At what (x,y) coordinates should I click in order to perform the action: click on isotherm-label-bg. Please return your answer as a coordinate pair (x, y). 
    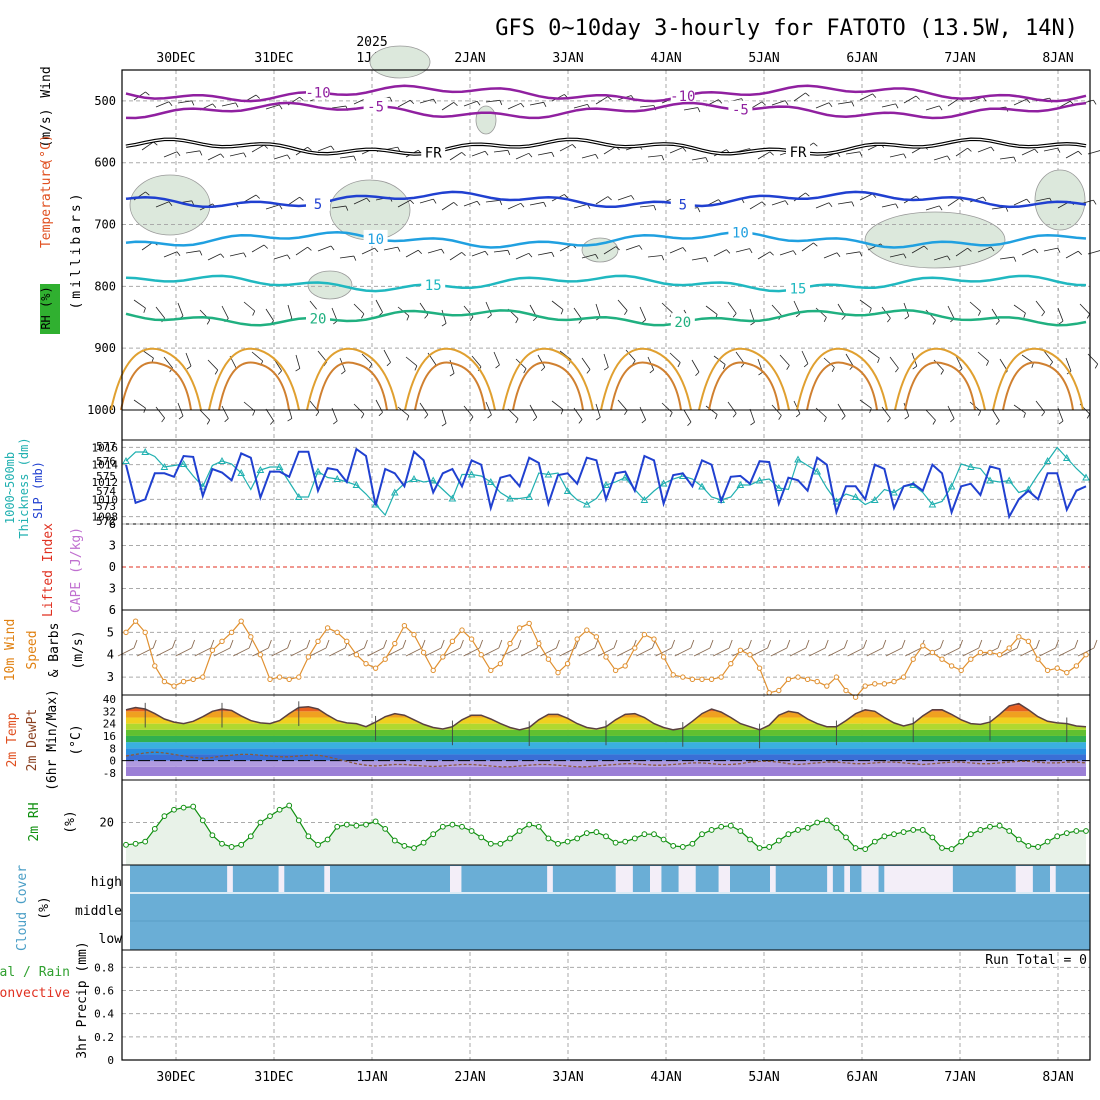
    Looking at the image, I should click on (682, 203).